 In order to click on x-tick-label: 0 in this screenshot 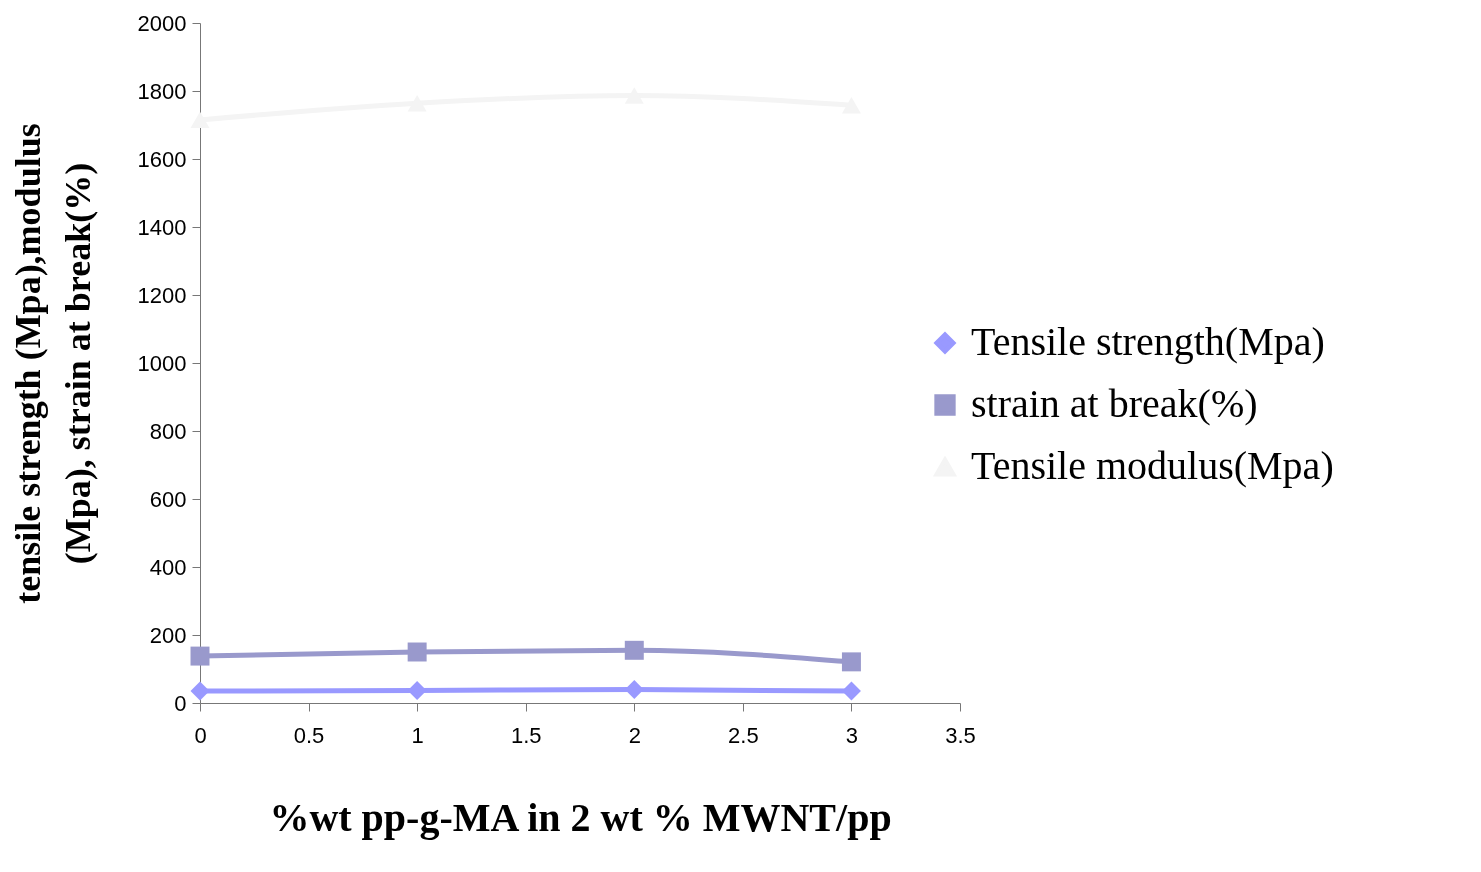, I will do `click(200, 735)`.